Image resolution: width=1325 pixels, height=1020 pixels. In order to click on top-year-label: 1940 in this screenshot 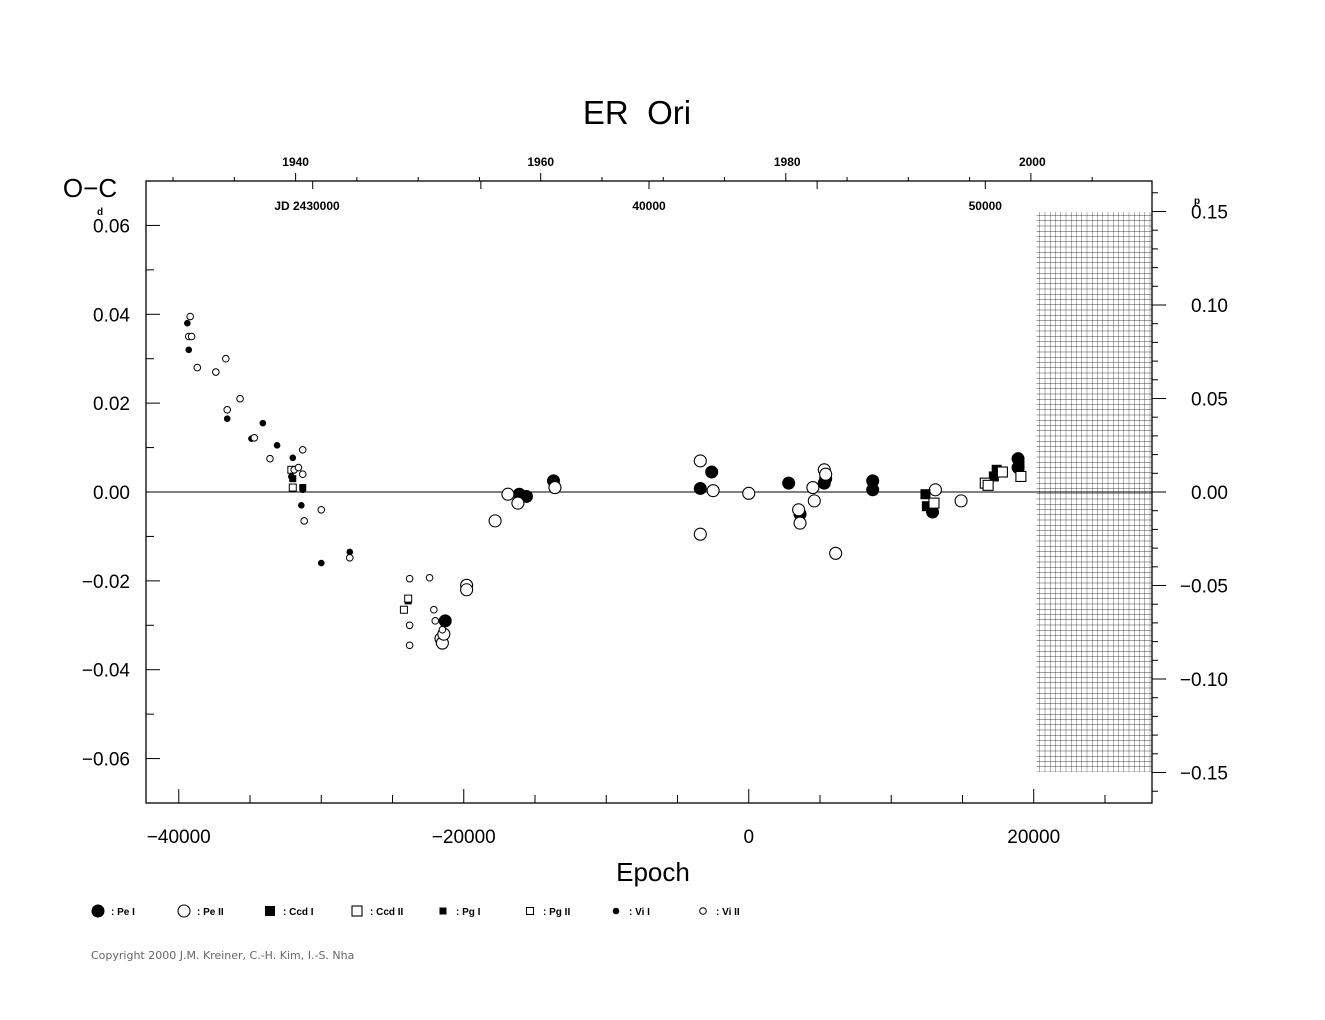, I will do `click(295, 162)`.